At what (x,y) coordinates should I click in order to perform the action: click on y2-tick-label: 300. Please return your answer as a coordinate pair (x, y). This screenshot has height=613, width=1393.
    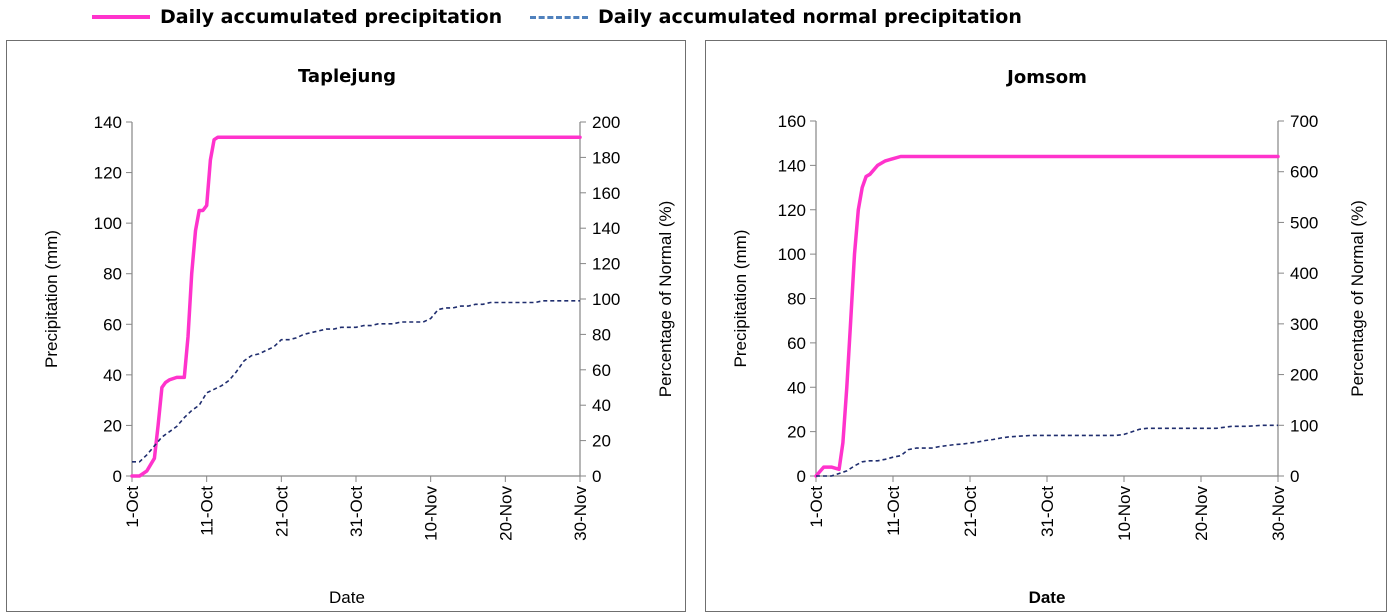
    Looking at the image, I should click on (1304, 324).